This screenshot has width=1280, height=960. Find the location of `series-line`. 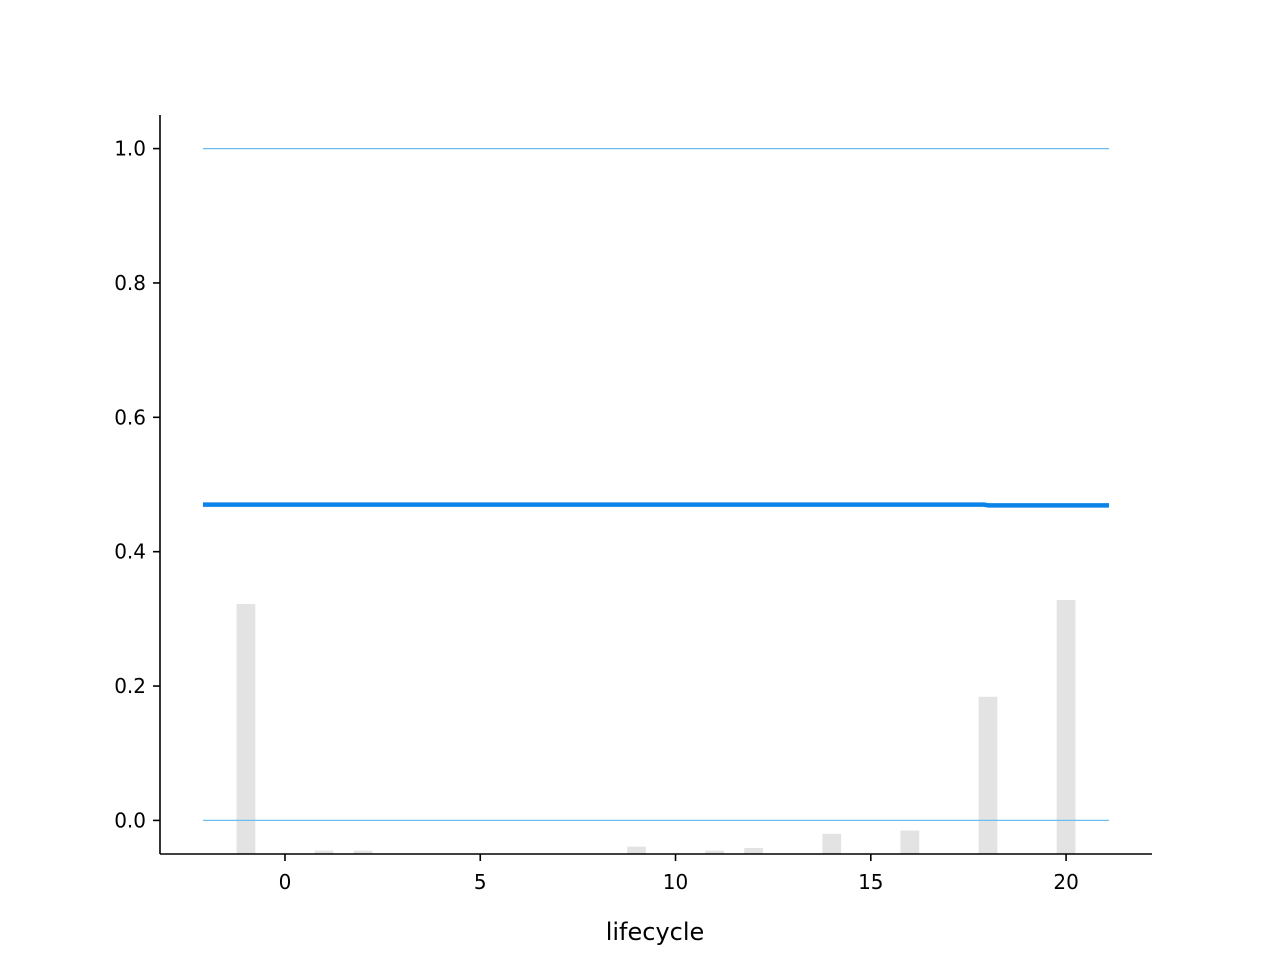

series-line is located at coordinates (656, 505).